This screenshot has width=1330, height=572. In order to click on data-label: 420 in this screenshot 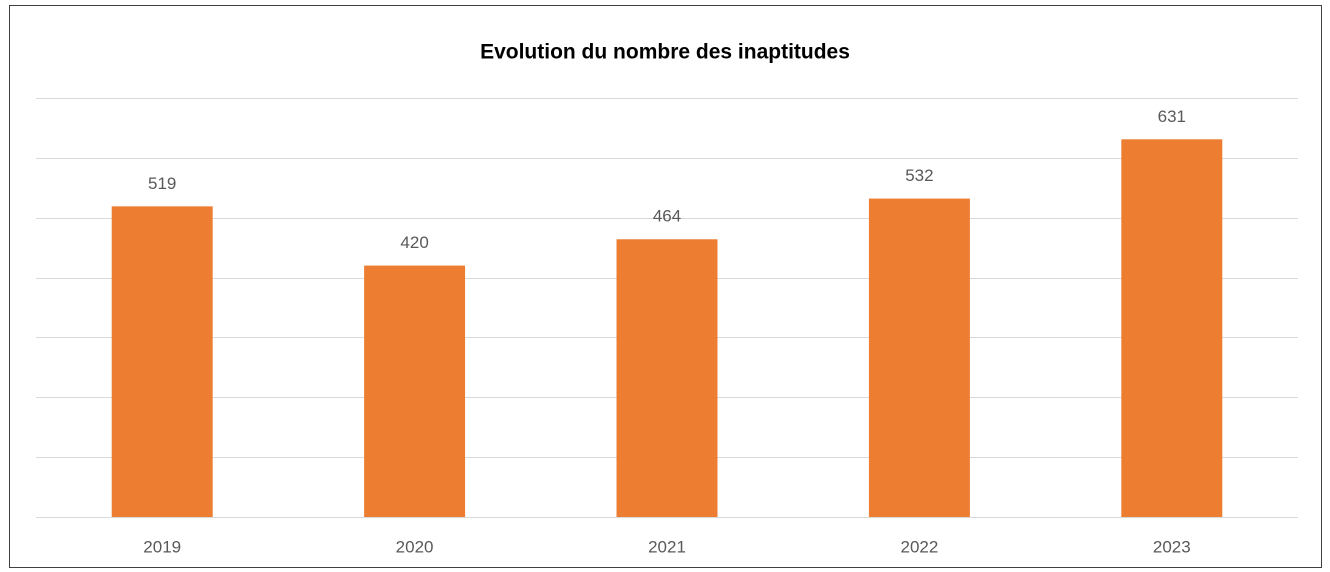, I will do `click(414, 242)`.